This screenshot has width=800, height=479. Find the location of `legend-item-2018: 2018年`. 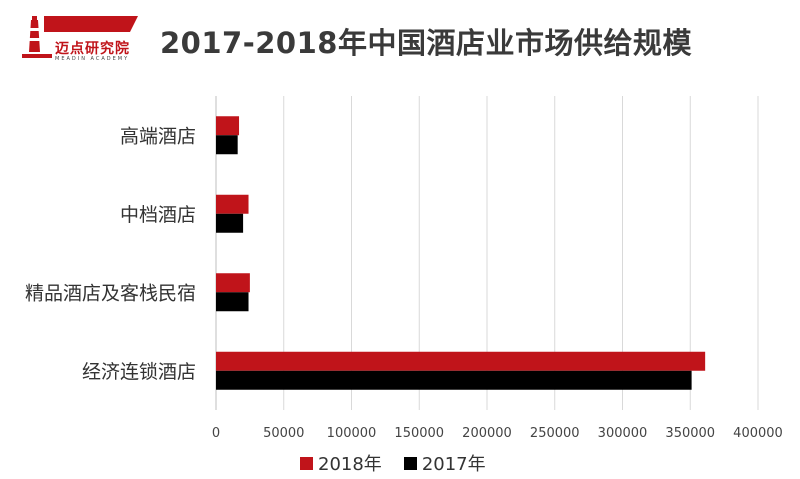

legend-item-2018: 2018年 is located at coordinates (341, 463).